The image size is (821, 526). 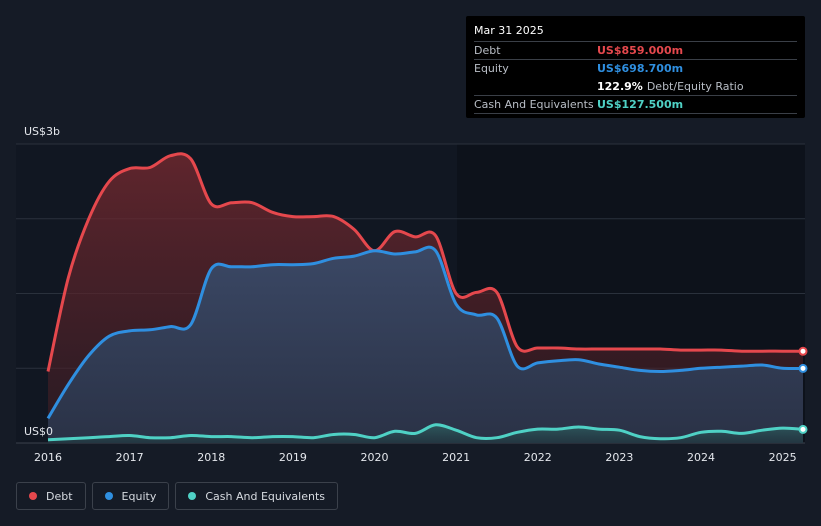 I want to click on chart-legend: Debt Equity Cash And Equivalents, so click(x=177, y=496).